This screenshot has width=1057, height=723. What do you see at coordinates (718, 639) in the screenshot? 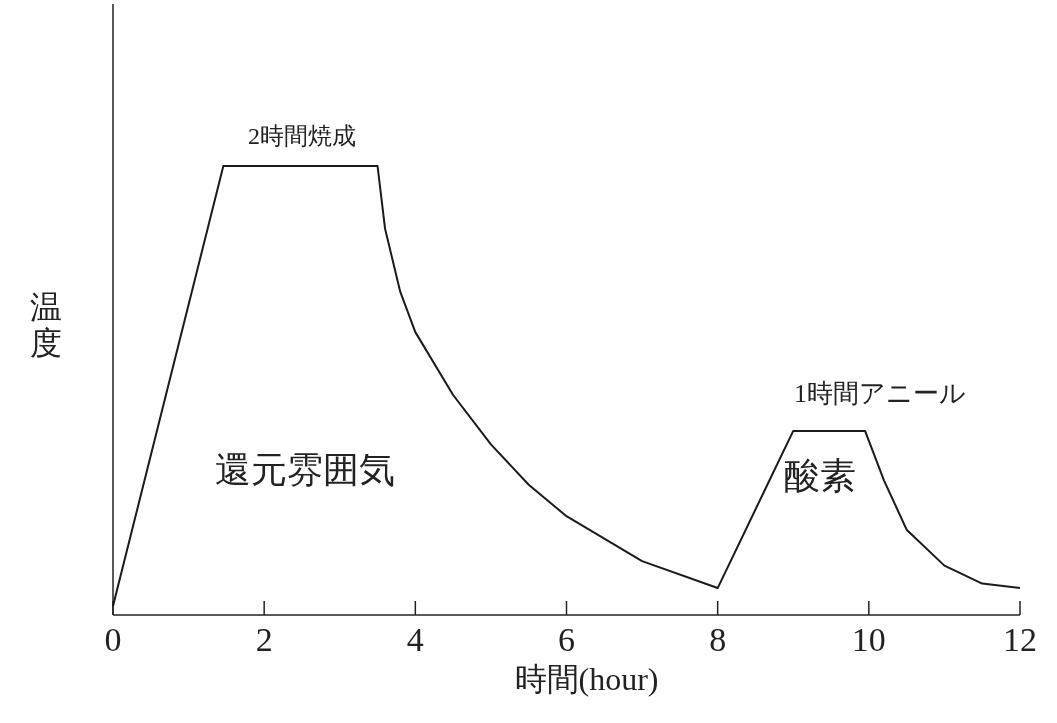
I see `x-tick-label: 8` at bounding box center [718, 639].